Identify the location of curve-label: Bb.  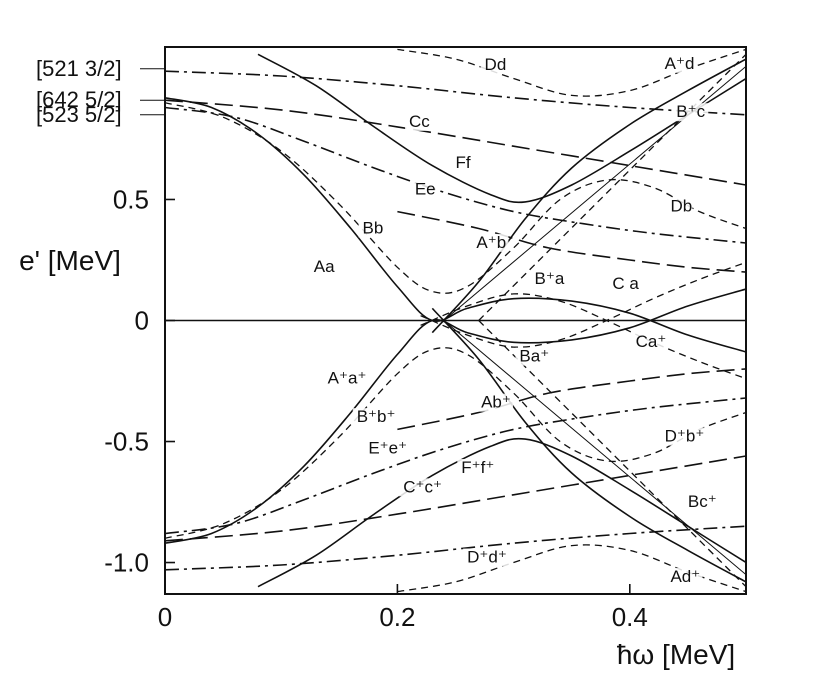
(373, 227).